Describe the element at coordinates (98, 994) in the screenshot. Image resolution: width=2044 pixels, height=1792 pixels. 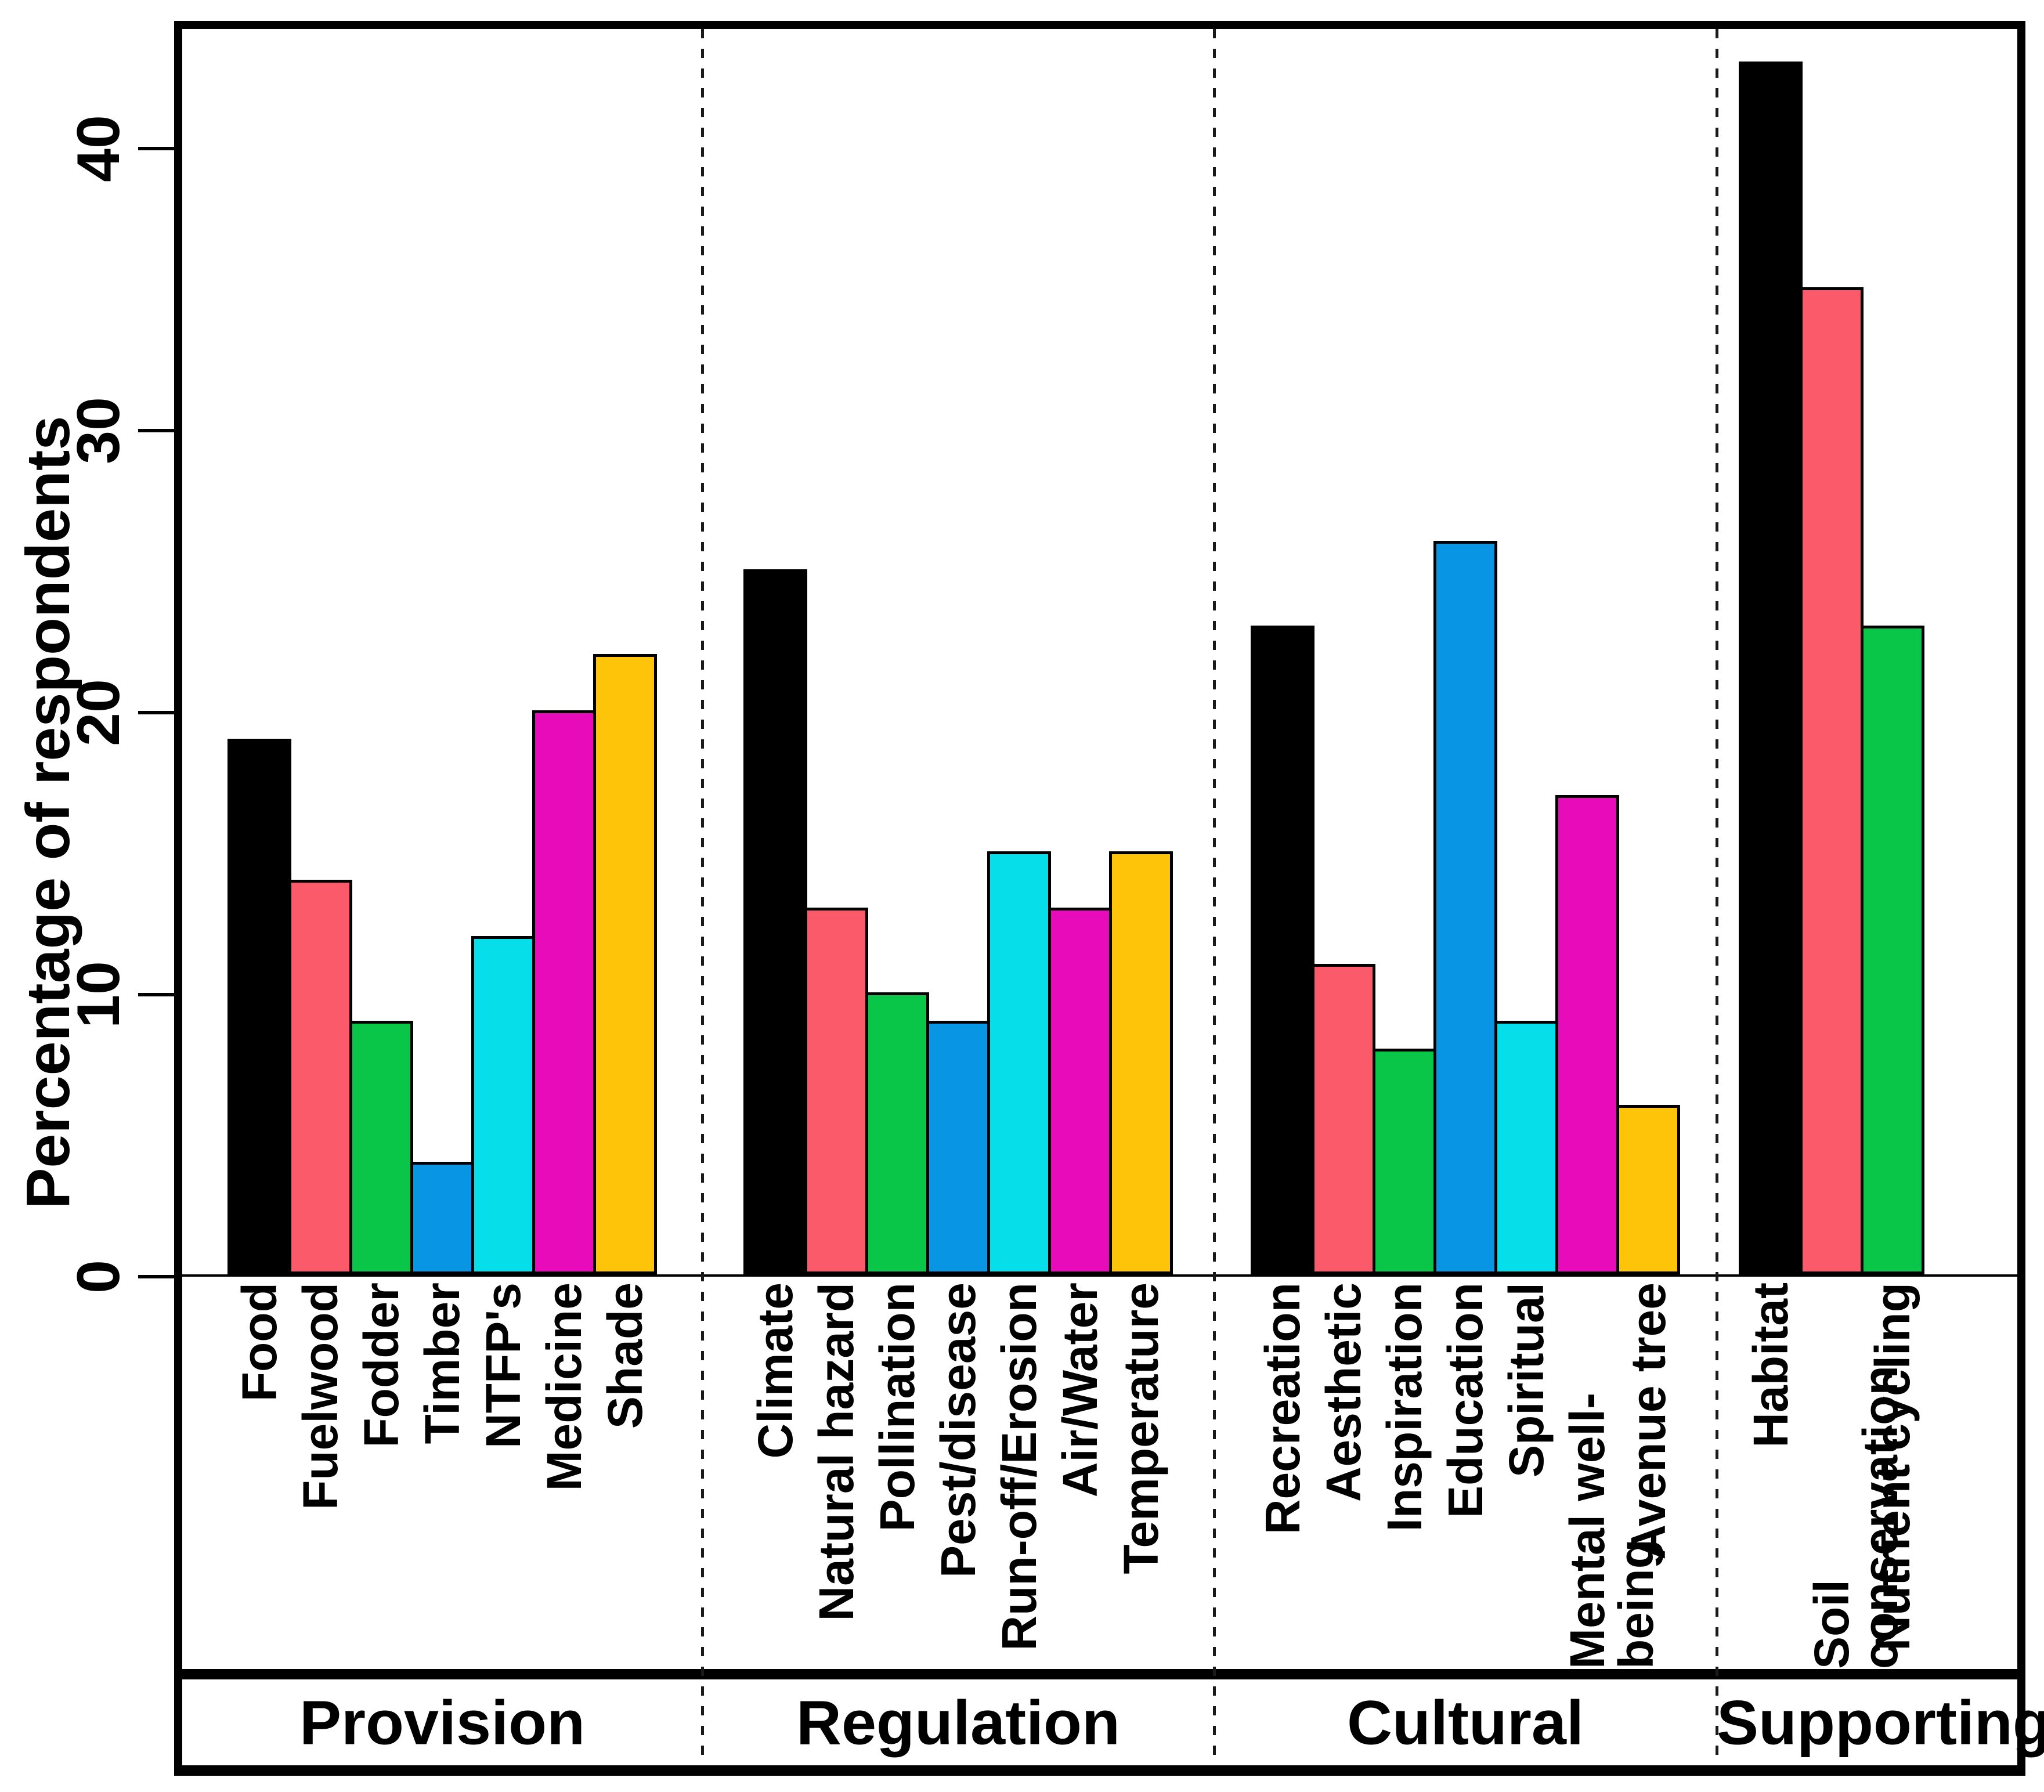
I see `y-tick-label-10: 10` at that location.